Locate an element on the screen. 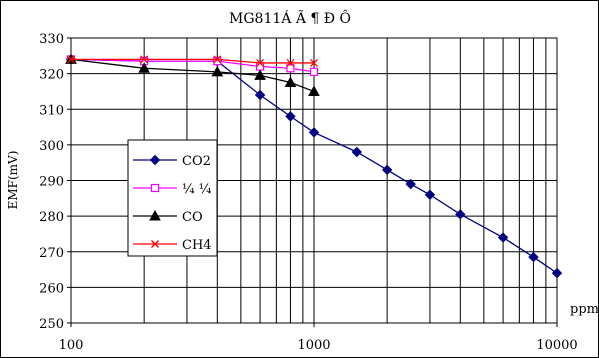  y-tick-label: 260 is located at coordinates (51, 288).